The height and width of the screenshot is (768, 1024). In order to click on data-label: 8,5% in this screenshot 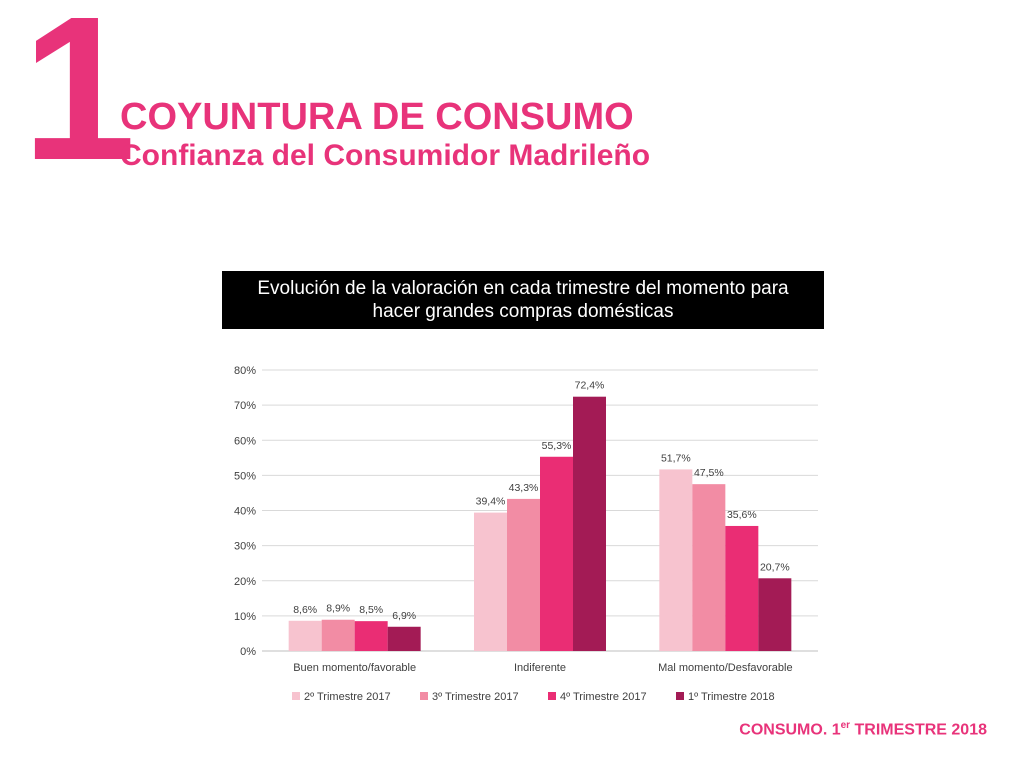, I will do `click(371, 610)`.